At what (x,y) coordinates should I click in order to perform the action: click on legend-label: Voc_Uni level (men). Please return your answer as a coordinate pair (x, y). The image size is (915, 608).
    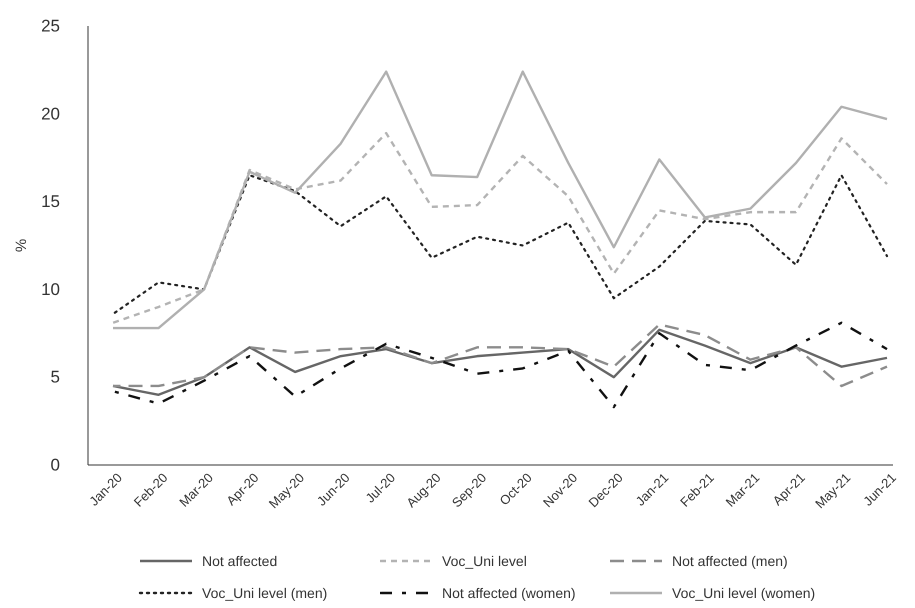
    Looking at the image, I should click on (265, 593).